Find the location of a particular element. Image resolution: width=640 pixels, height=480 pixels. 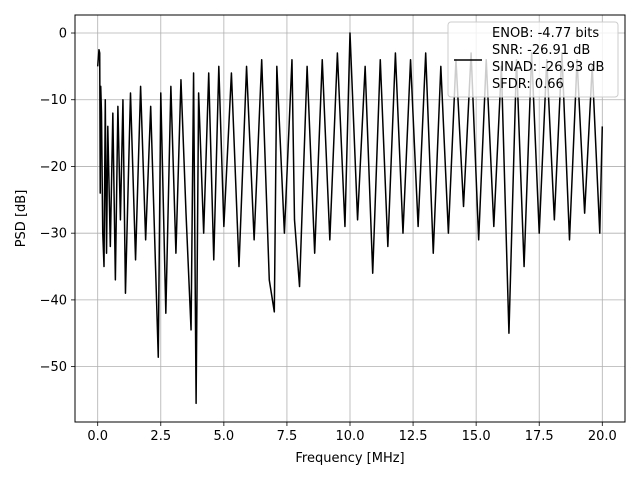

x-tick-label: 15.0 is located at coordinates (476, 436).